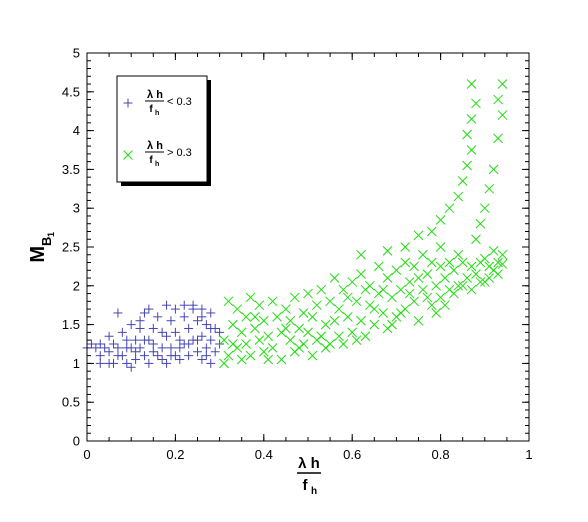 This screenshot has width=588, height=522. I want to click on x-tick-label: 0.4, so click(264, 454).